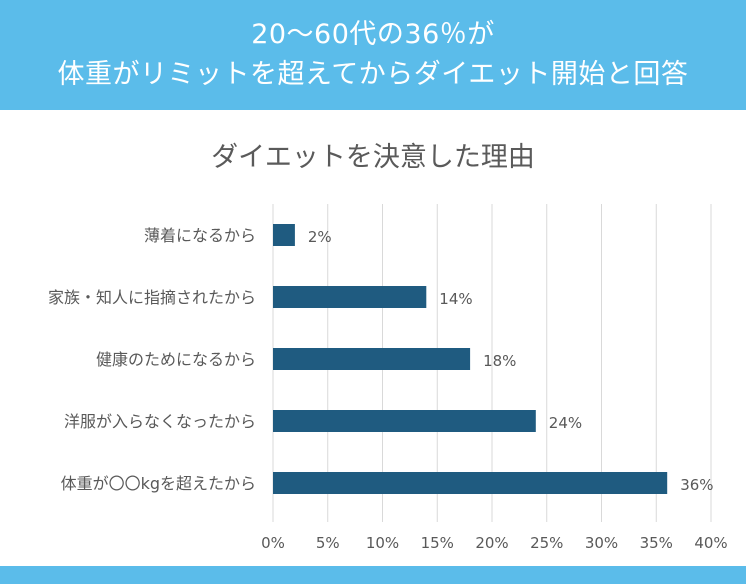  What do you see at coordinates (656, 543) in the screenshot?
I see `x-tick-label: 35%` at bounding box center [656, 543].